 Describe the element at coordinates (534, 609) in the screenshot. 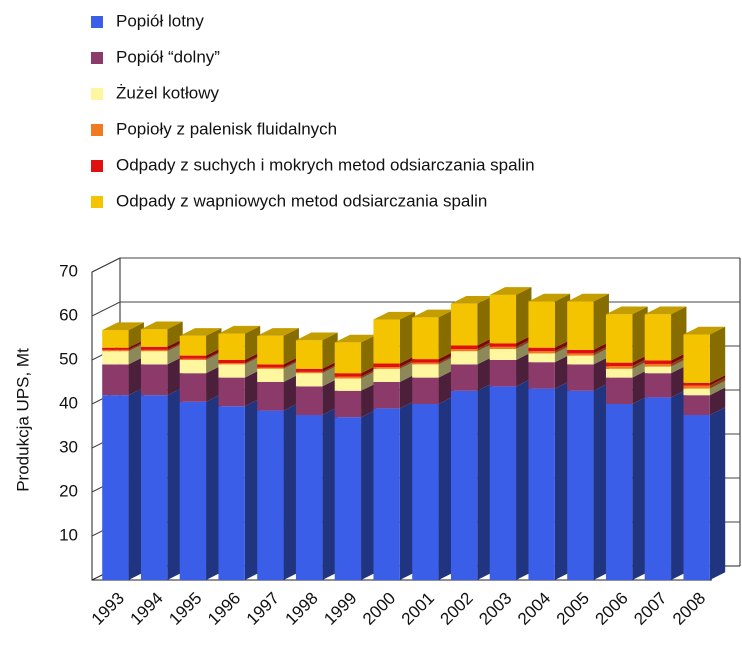

I see `x-tick-label: 2004` at that location.